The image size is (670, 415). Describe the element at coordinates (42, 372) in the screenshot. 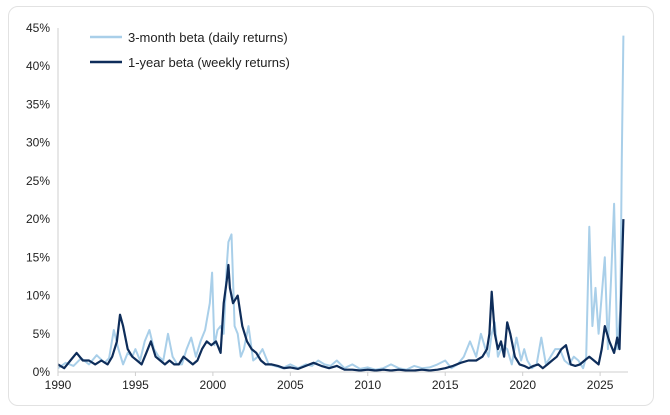

I see `y-tick-label: 0%` at that location.